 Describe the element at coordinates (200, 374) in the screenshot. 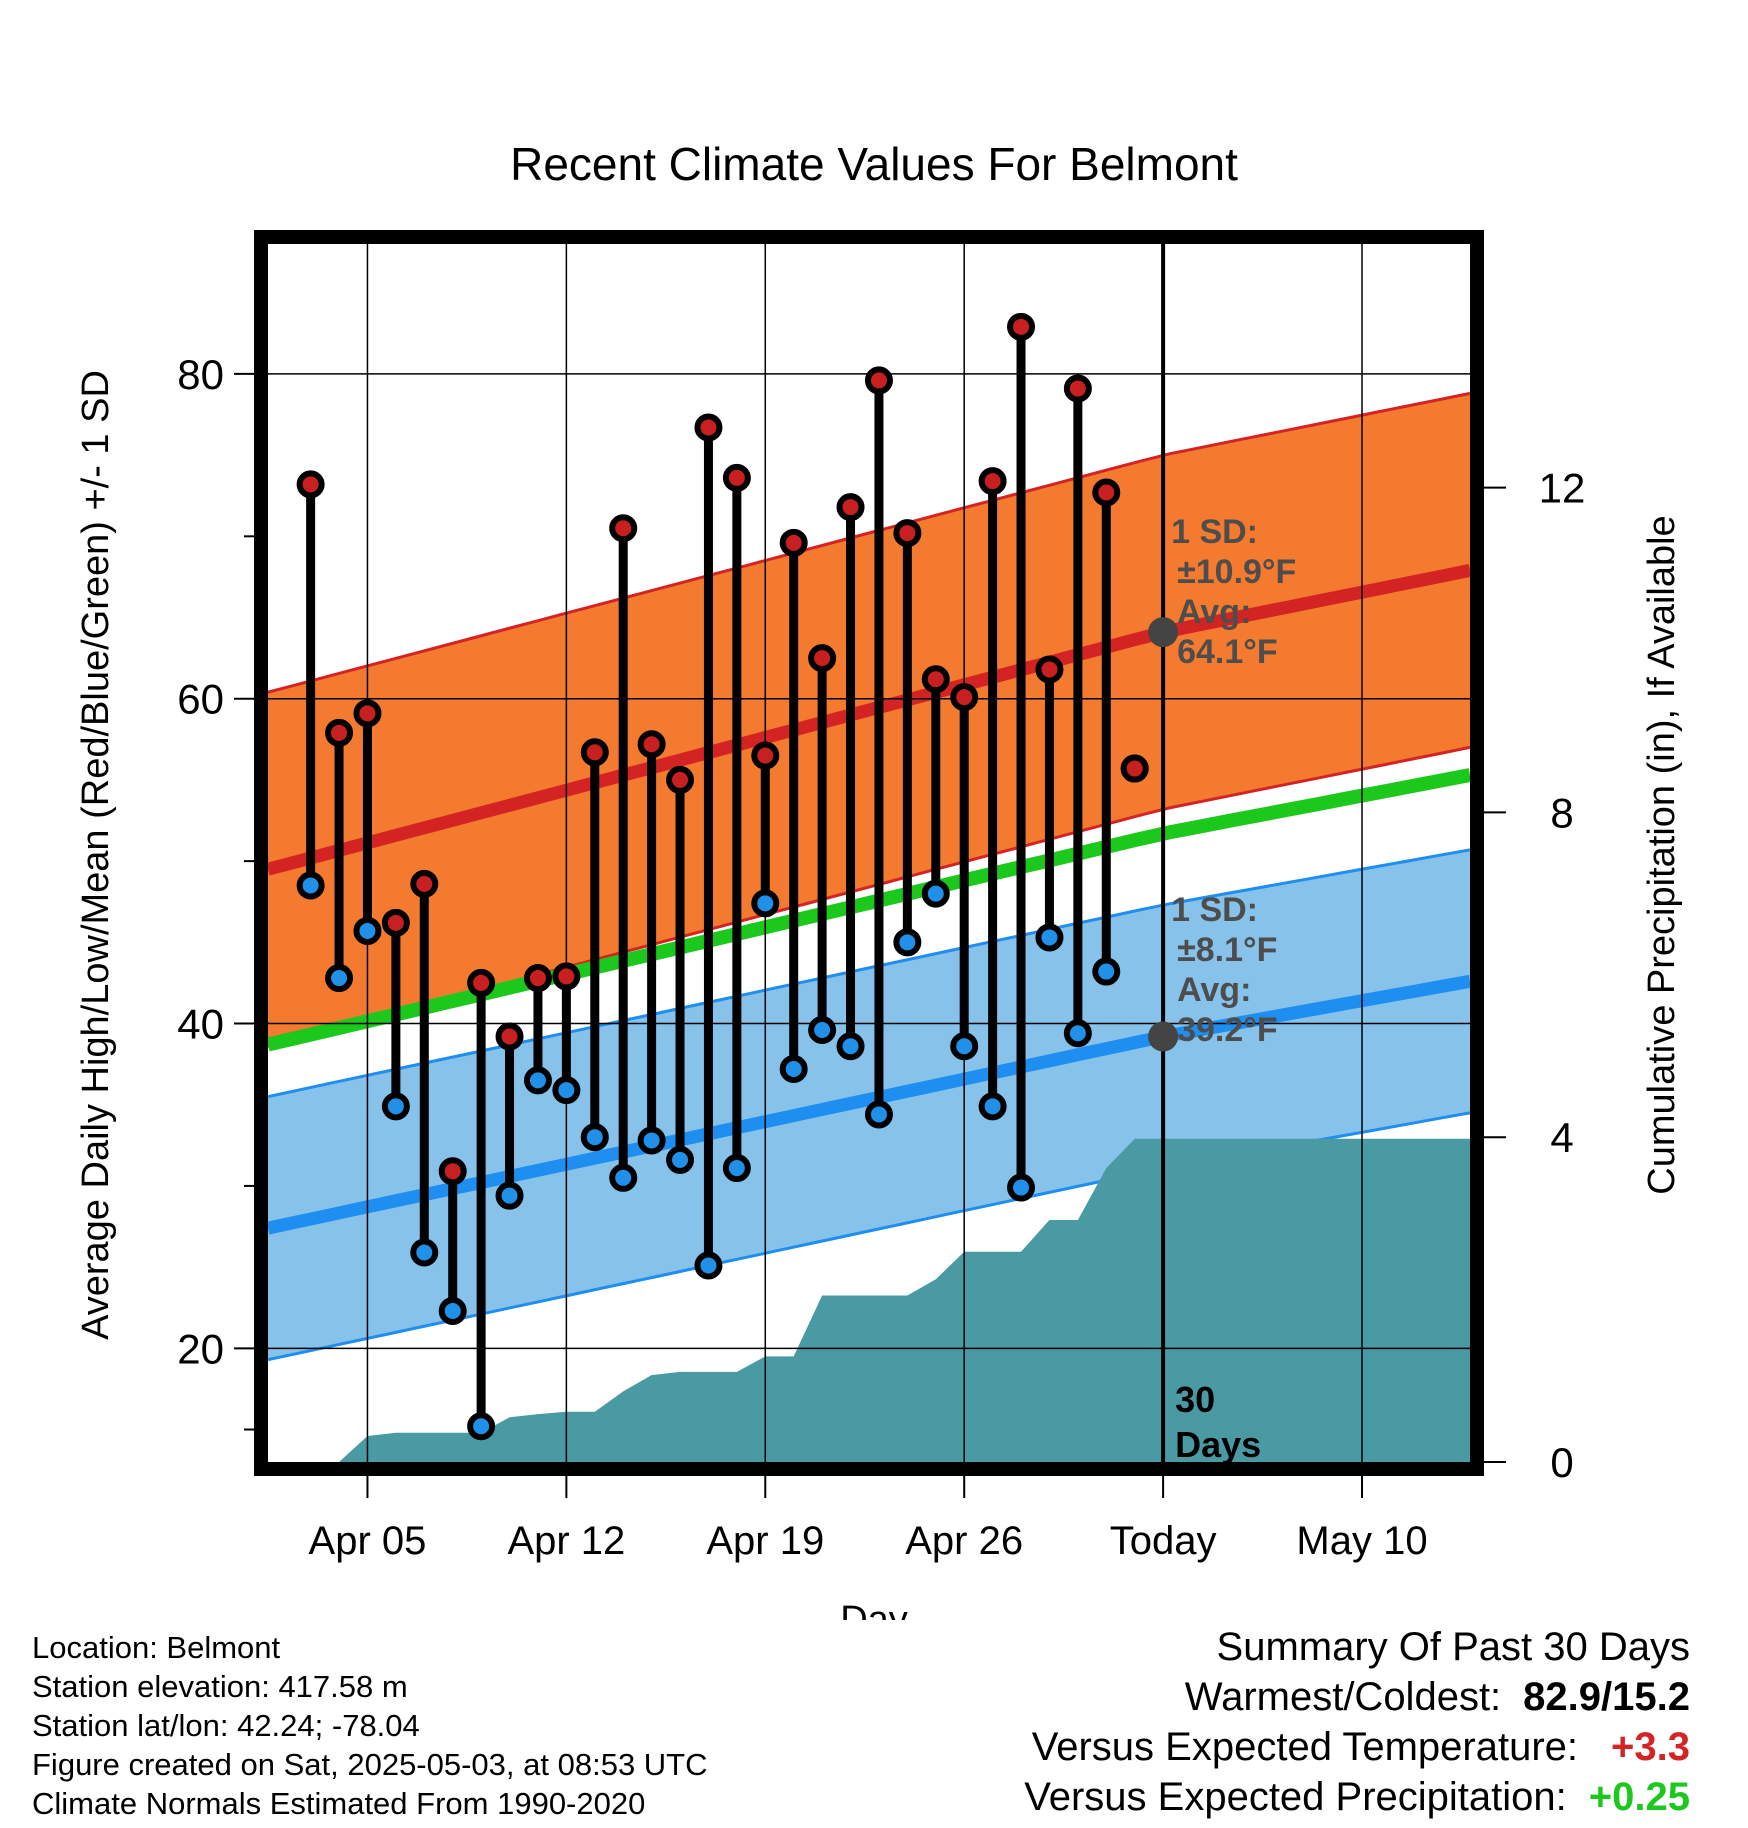

I see `y-tick-label: 80` at that location.